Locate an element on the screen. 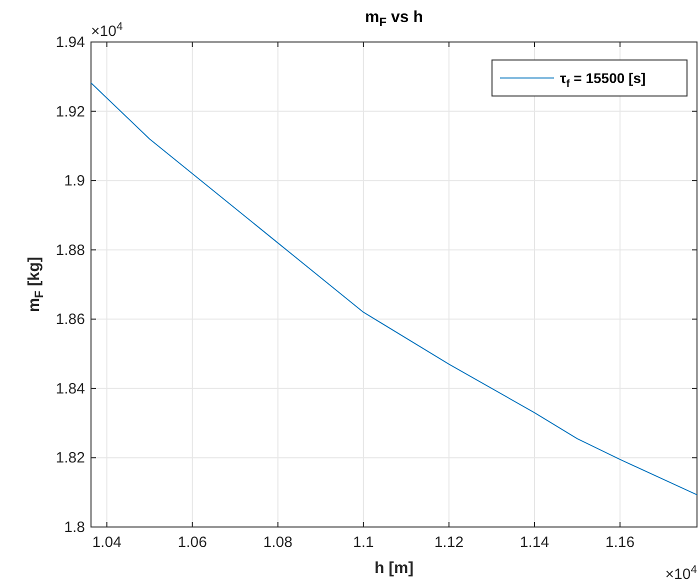 This screenshot has height=586, width=698. y-tick-label: 1.94 is located at coordinates (70, 42).